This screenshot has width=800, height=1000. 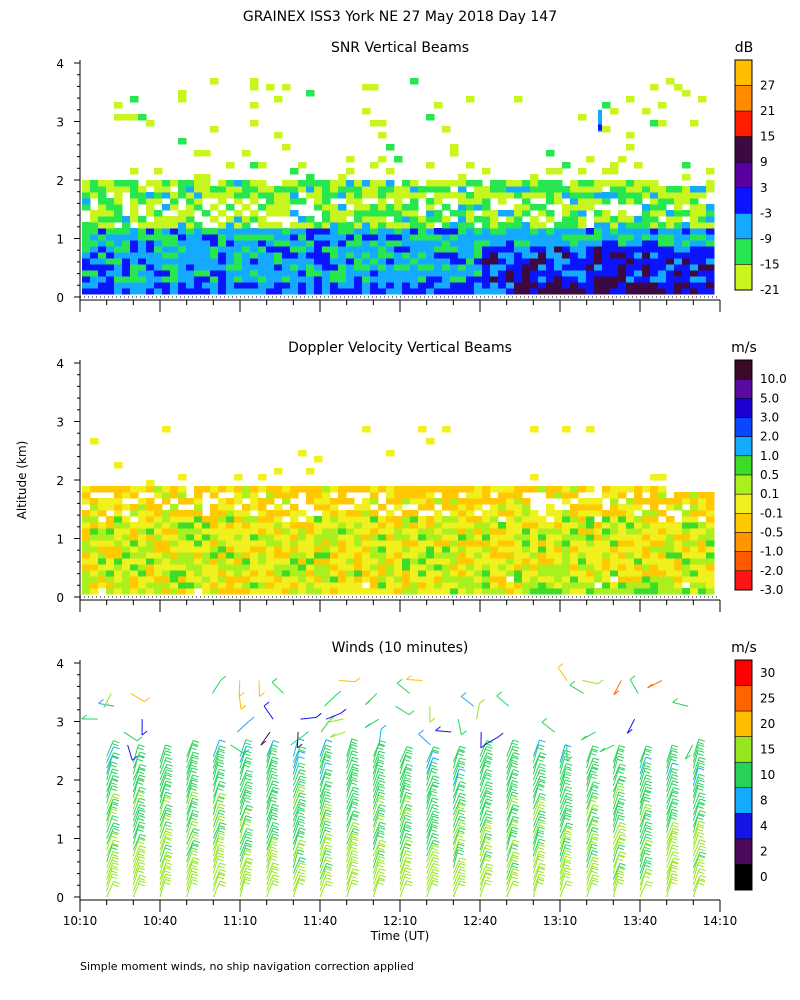 What do you see at coordinates (60, 598) in the screenshot?
I see `y-tick-label: 0` at bounding box center [60, 598].